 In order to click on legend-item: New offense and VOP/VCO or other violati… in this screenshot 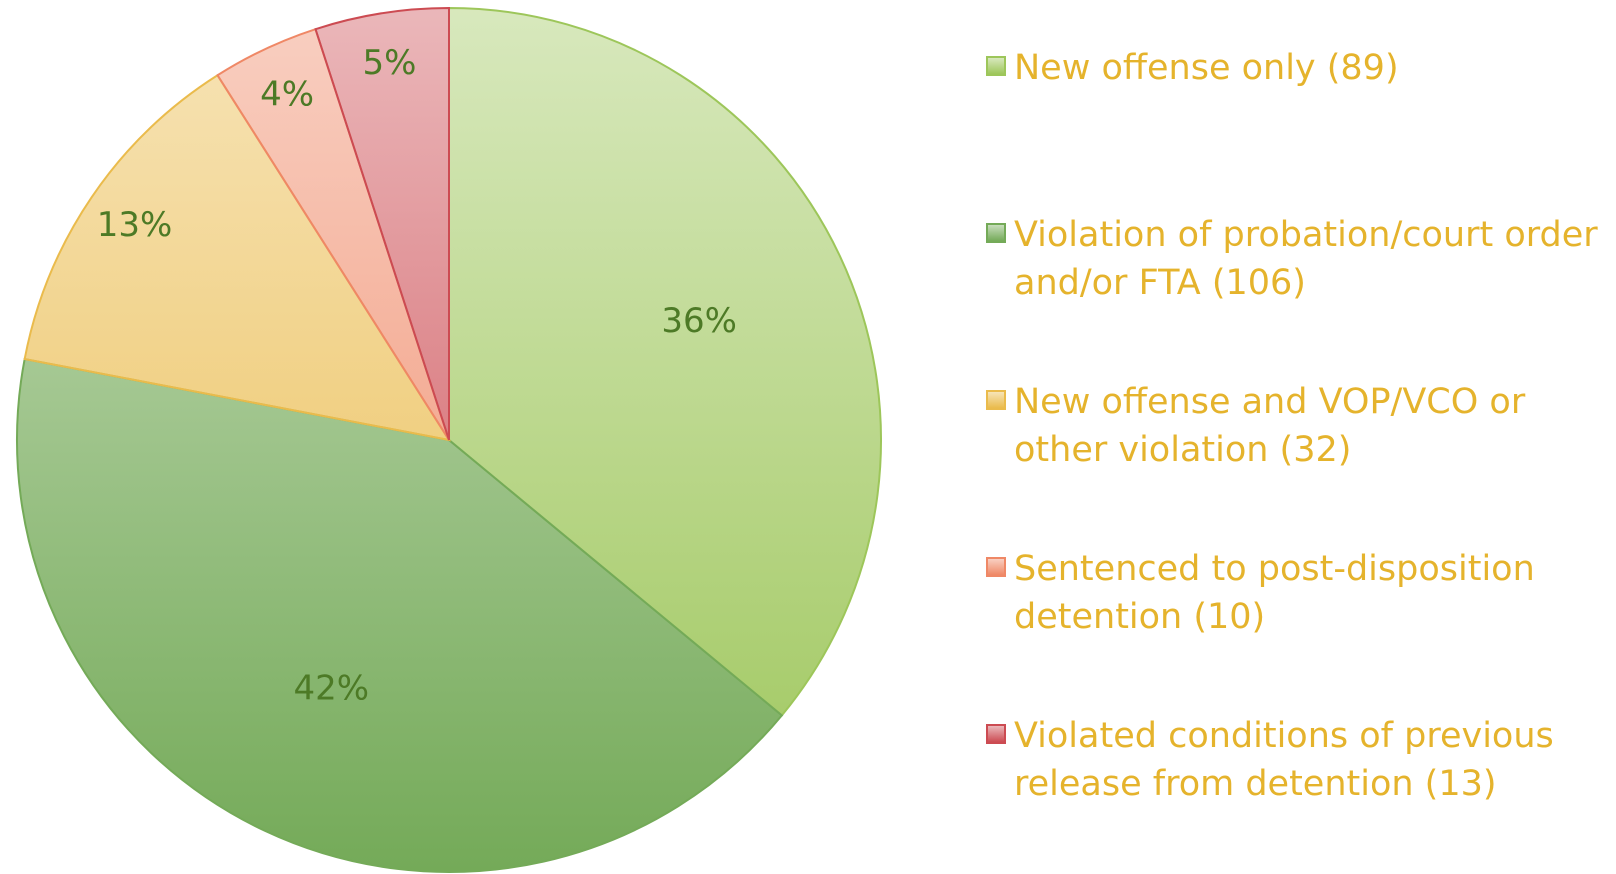, I will do `click(1301, 426)`.